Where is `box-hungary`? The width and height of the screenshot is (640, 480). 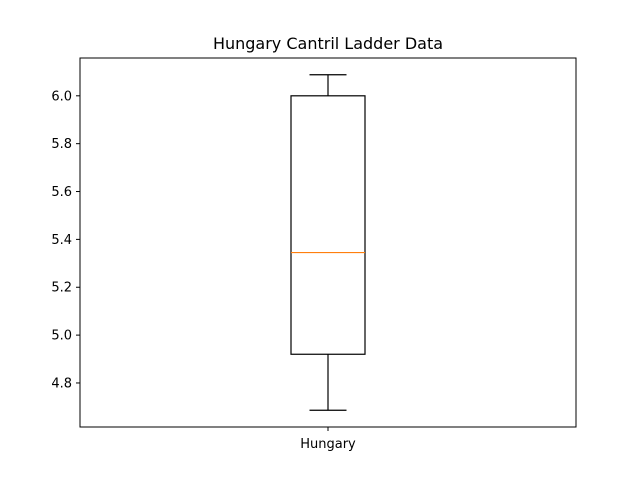 box-hungary is located at coordinates (328, 242).